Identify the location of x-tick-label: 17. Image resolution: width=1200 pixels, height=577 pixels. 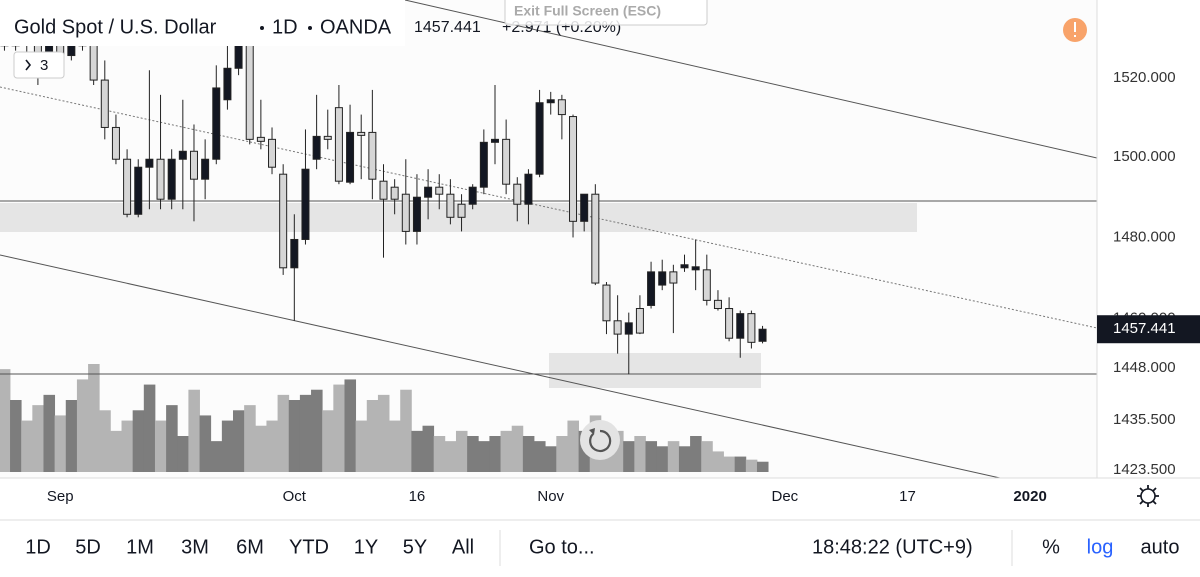
(907, 496).